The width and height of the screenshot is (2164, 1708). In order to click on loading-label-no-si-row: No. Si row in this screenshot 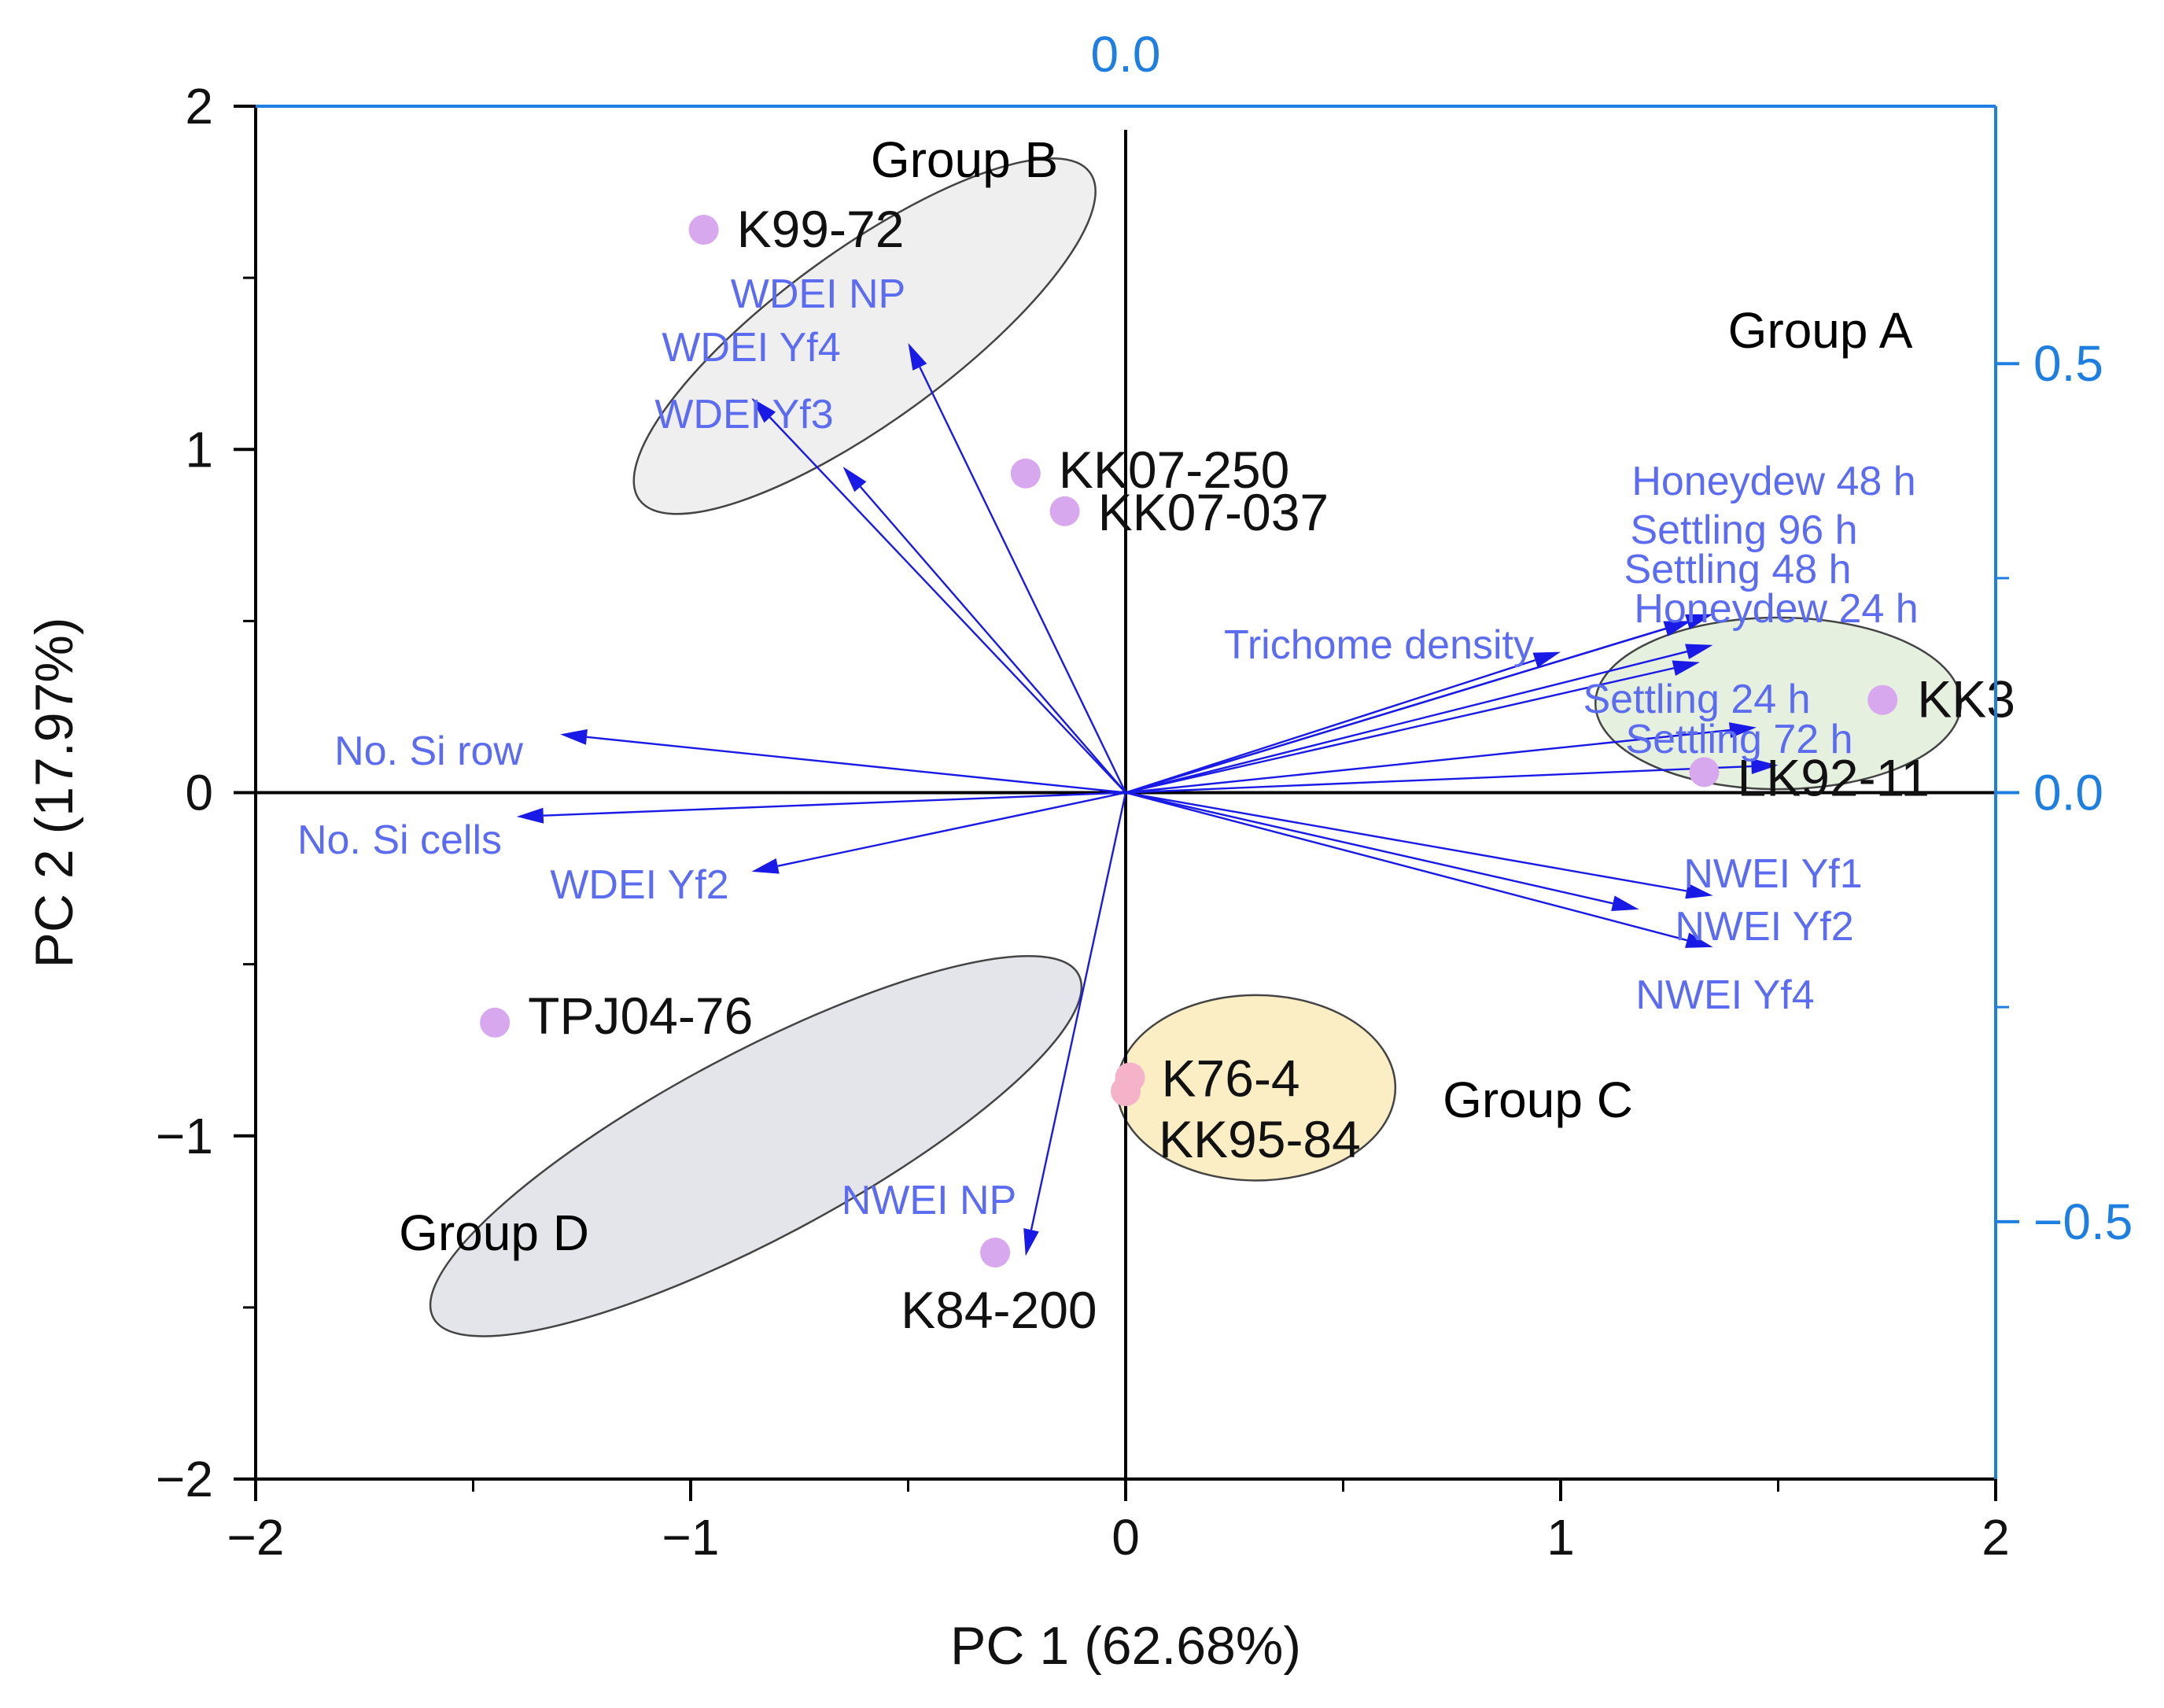, I will do `click(428, 751)`.